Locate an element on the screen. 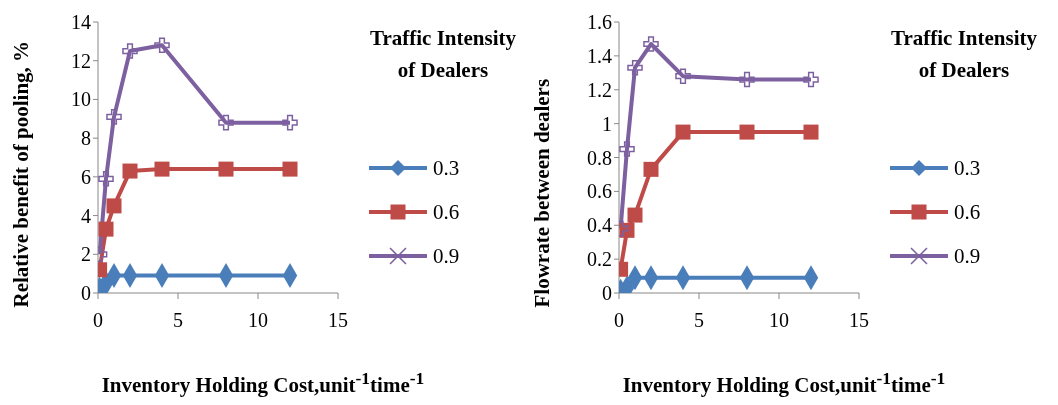 Image resolution: width=1058 pixels, height=405 pixels. y-axis-title: Flowrate between dealers is located at coordinates (542, 193).